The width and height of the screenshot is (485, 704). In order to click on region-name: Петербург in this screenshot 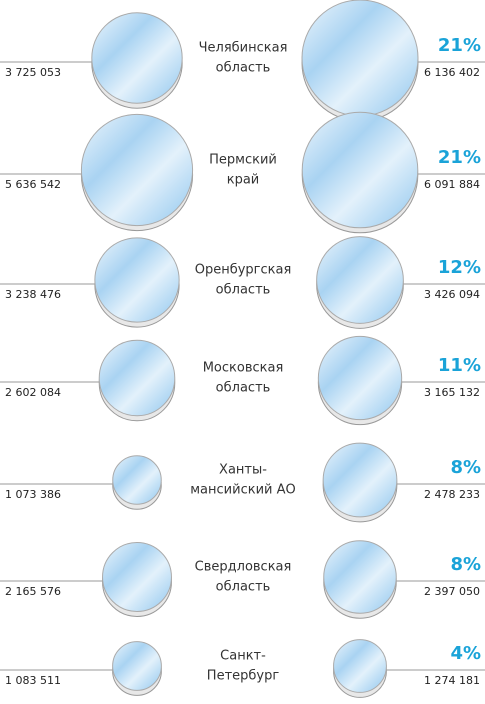, I will do `click(243, 676)`.